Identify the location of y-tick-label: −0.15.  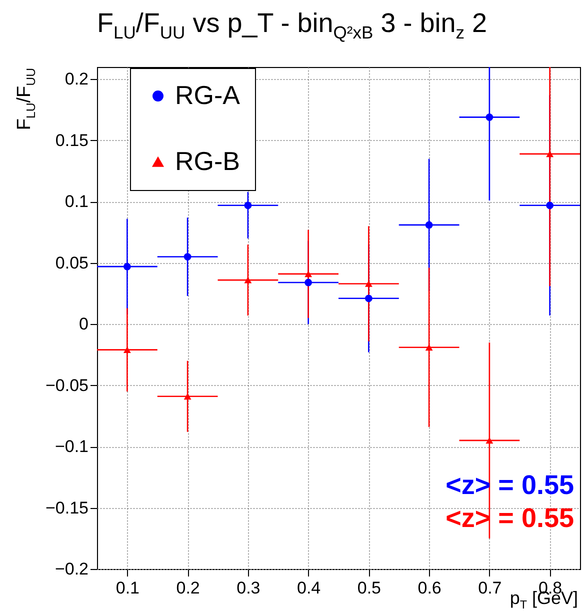
(66, 508).